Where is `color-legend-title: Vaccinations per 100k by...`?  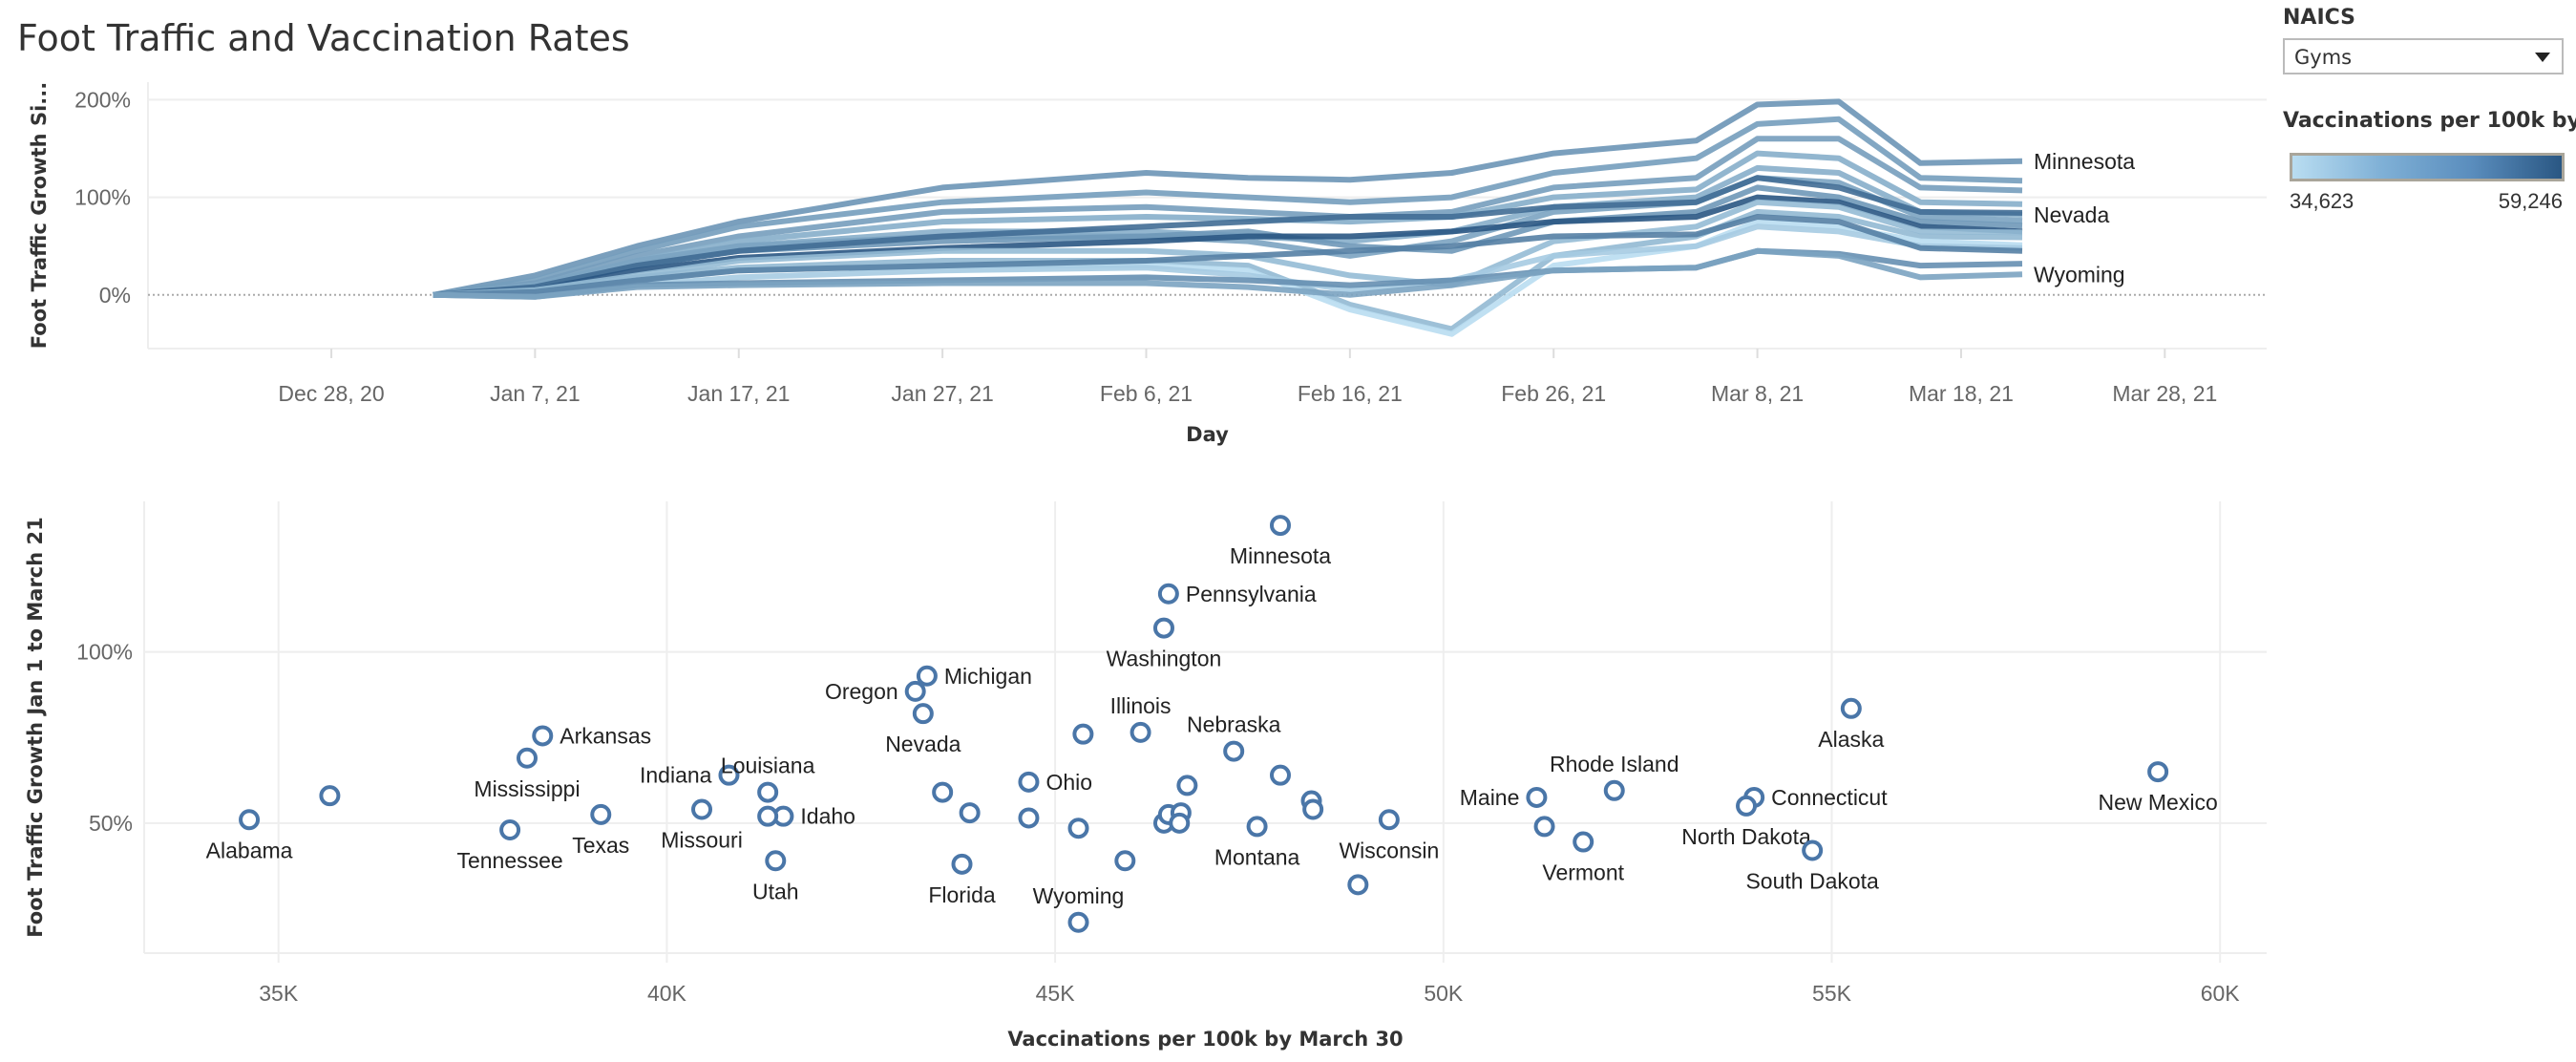 color-legend-title: Vaccinations per 100k by... is located at coordinates (2429, 121).